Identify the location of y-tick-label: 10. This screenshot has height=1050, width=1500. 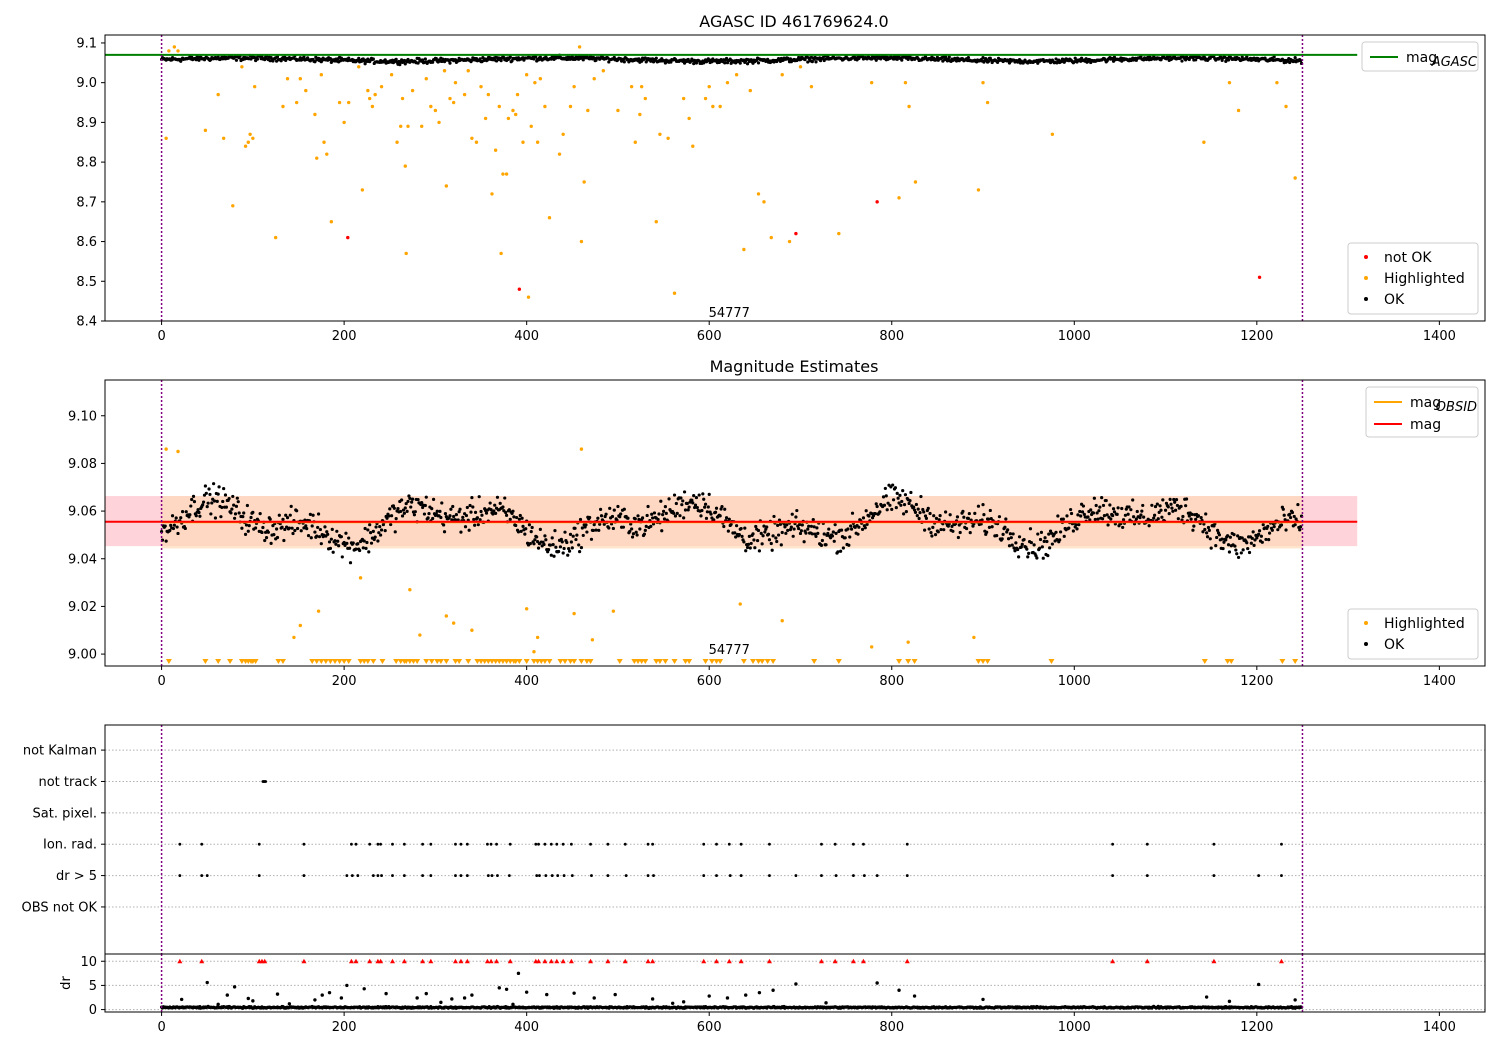
(88, 962).